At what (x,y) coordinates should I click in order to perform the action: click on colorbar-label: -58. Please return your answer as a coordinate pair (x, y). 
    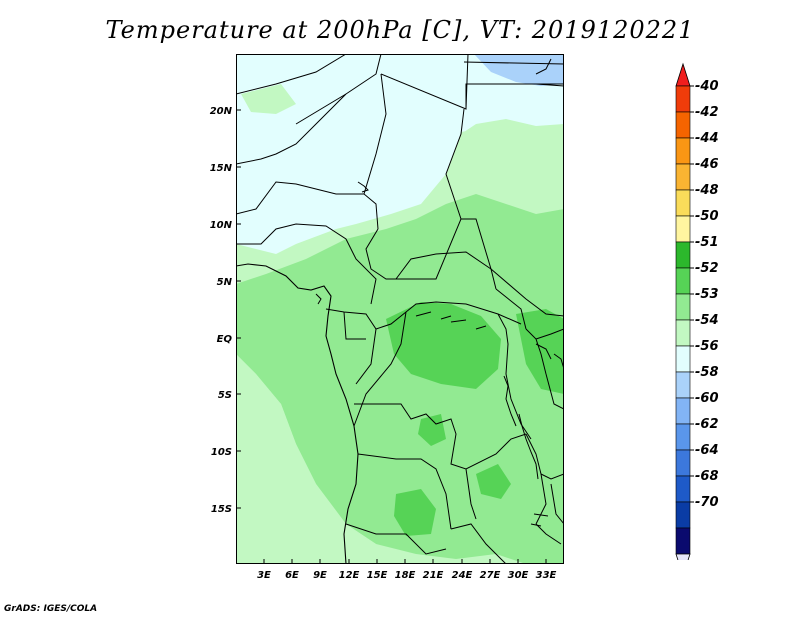
    Looking at the image, I should click on (707, 372).